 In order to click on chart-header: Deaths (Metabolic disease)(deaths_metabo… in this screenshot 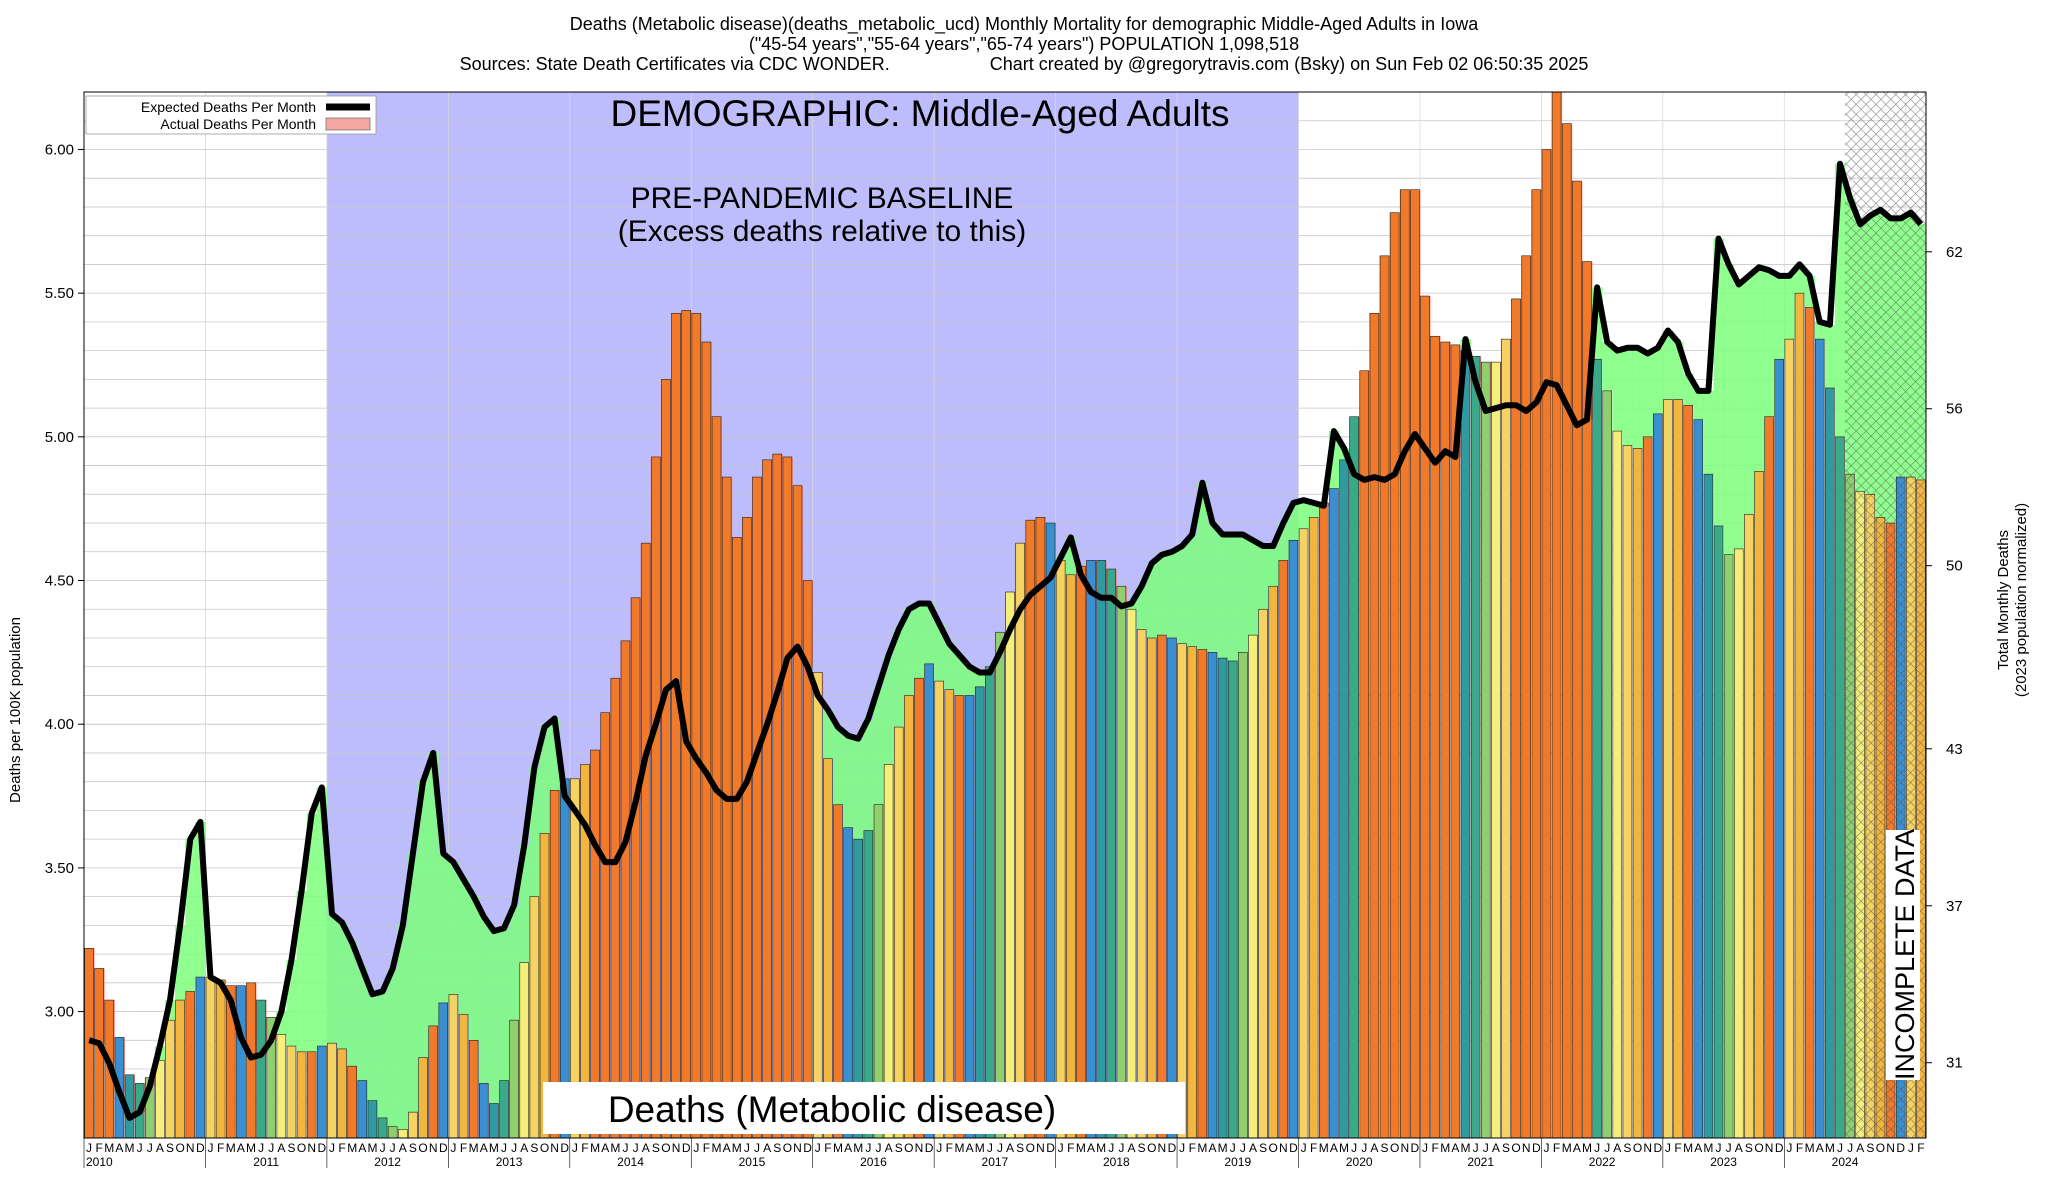, I will do `click(1024, 44)`.